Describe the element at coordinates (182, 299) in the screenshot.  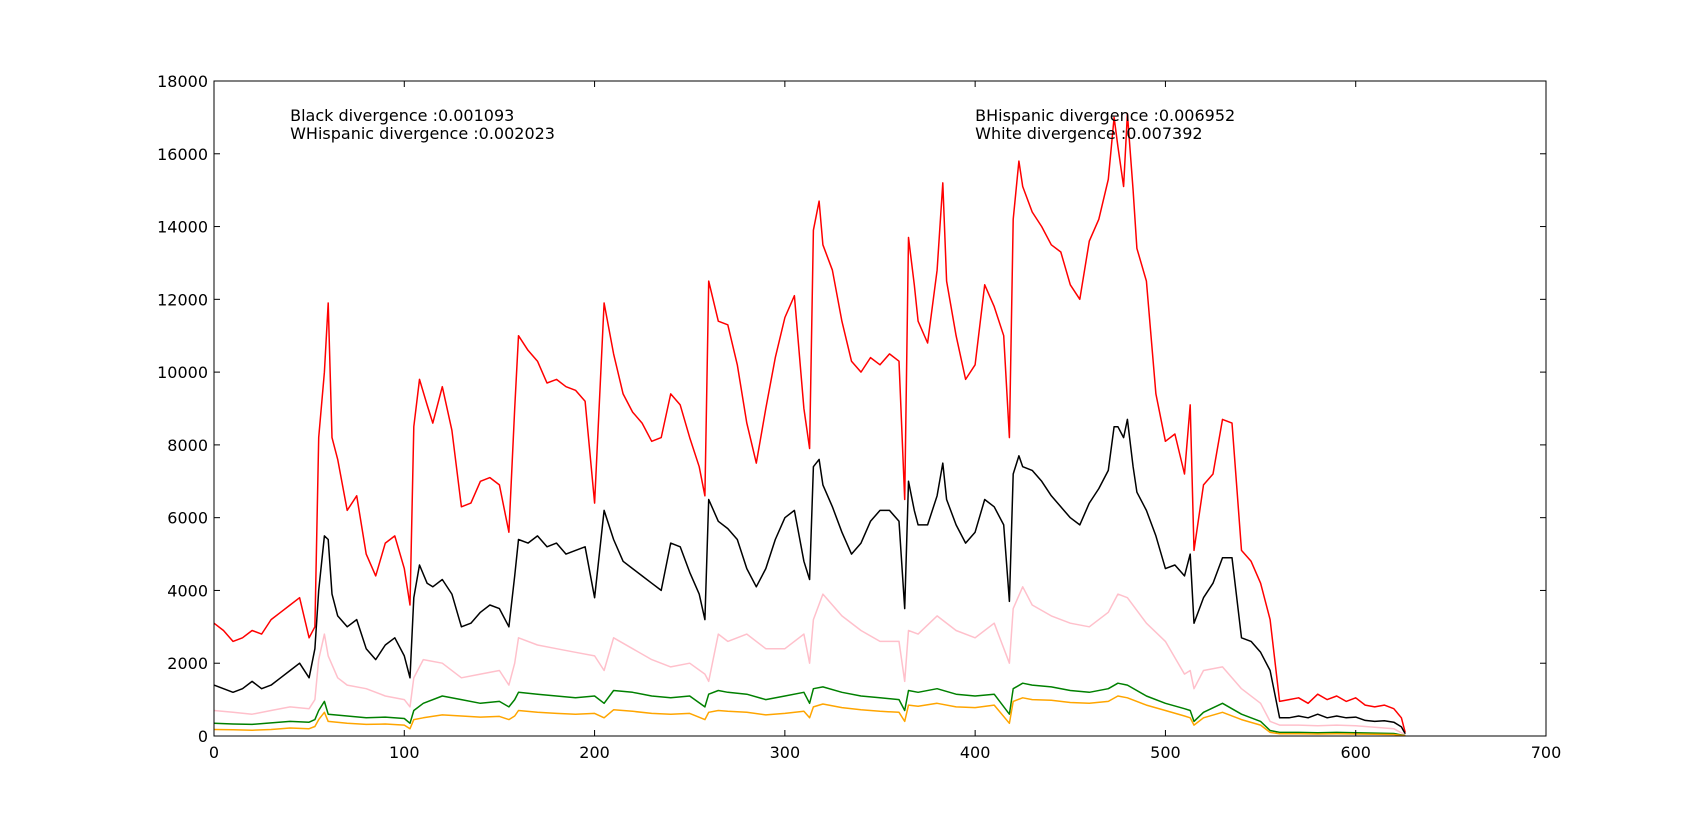
I see `y-tick-label: 12000` at that location.